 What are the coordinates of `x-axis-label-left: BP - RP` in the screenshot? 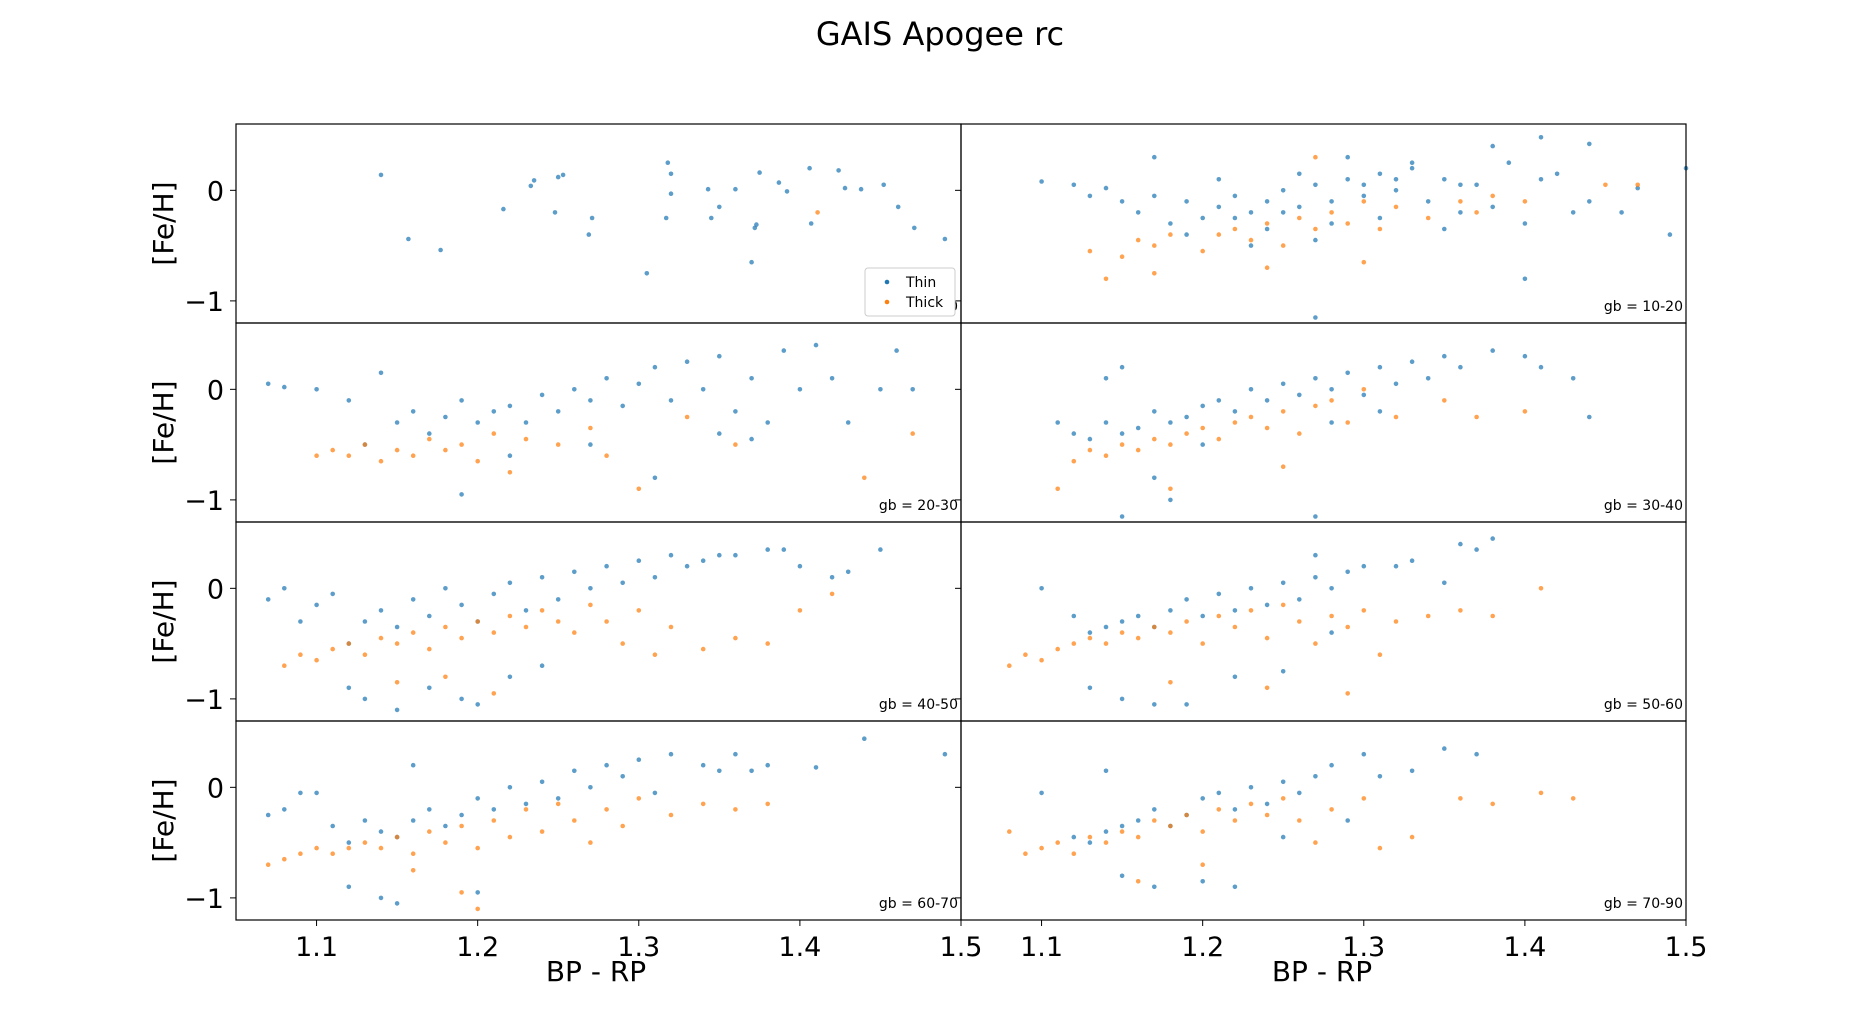 It's located at (596, 971).